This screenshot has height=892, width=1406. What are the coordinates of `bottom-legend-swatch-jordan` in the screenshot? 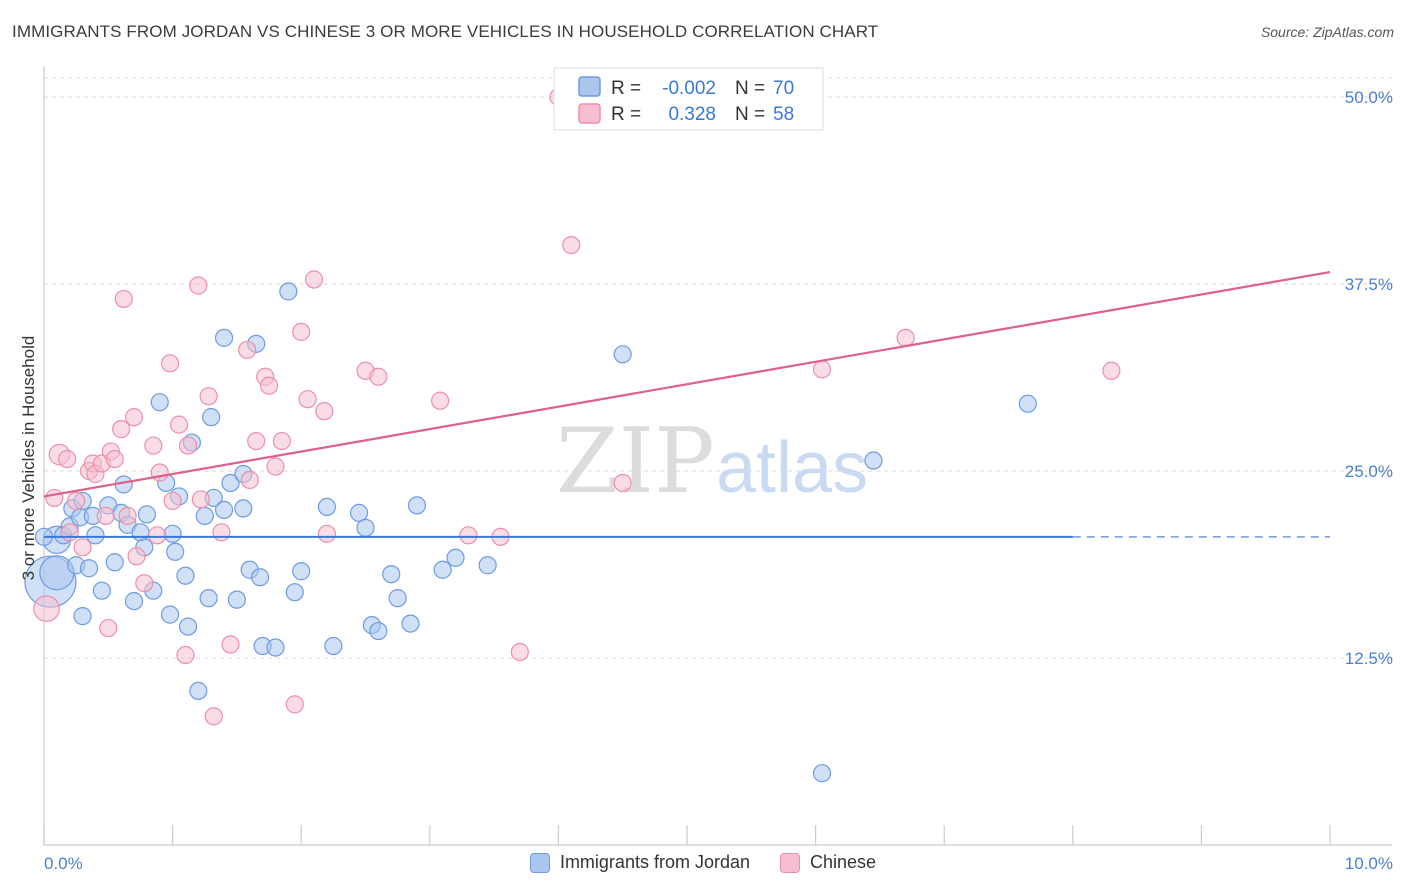 It's located at (539, 862).